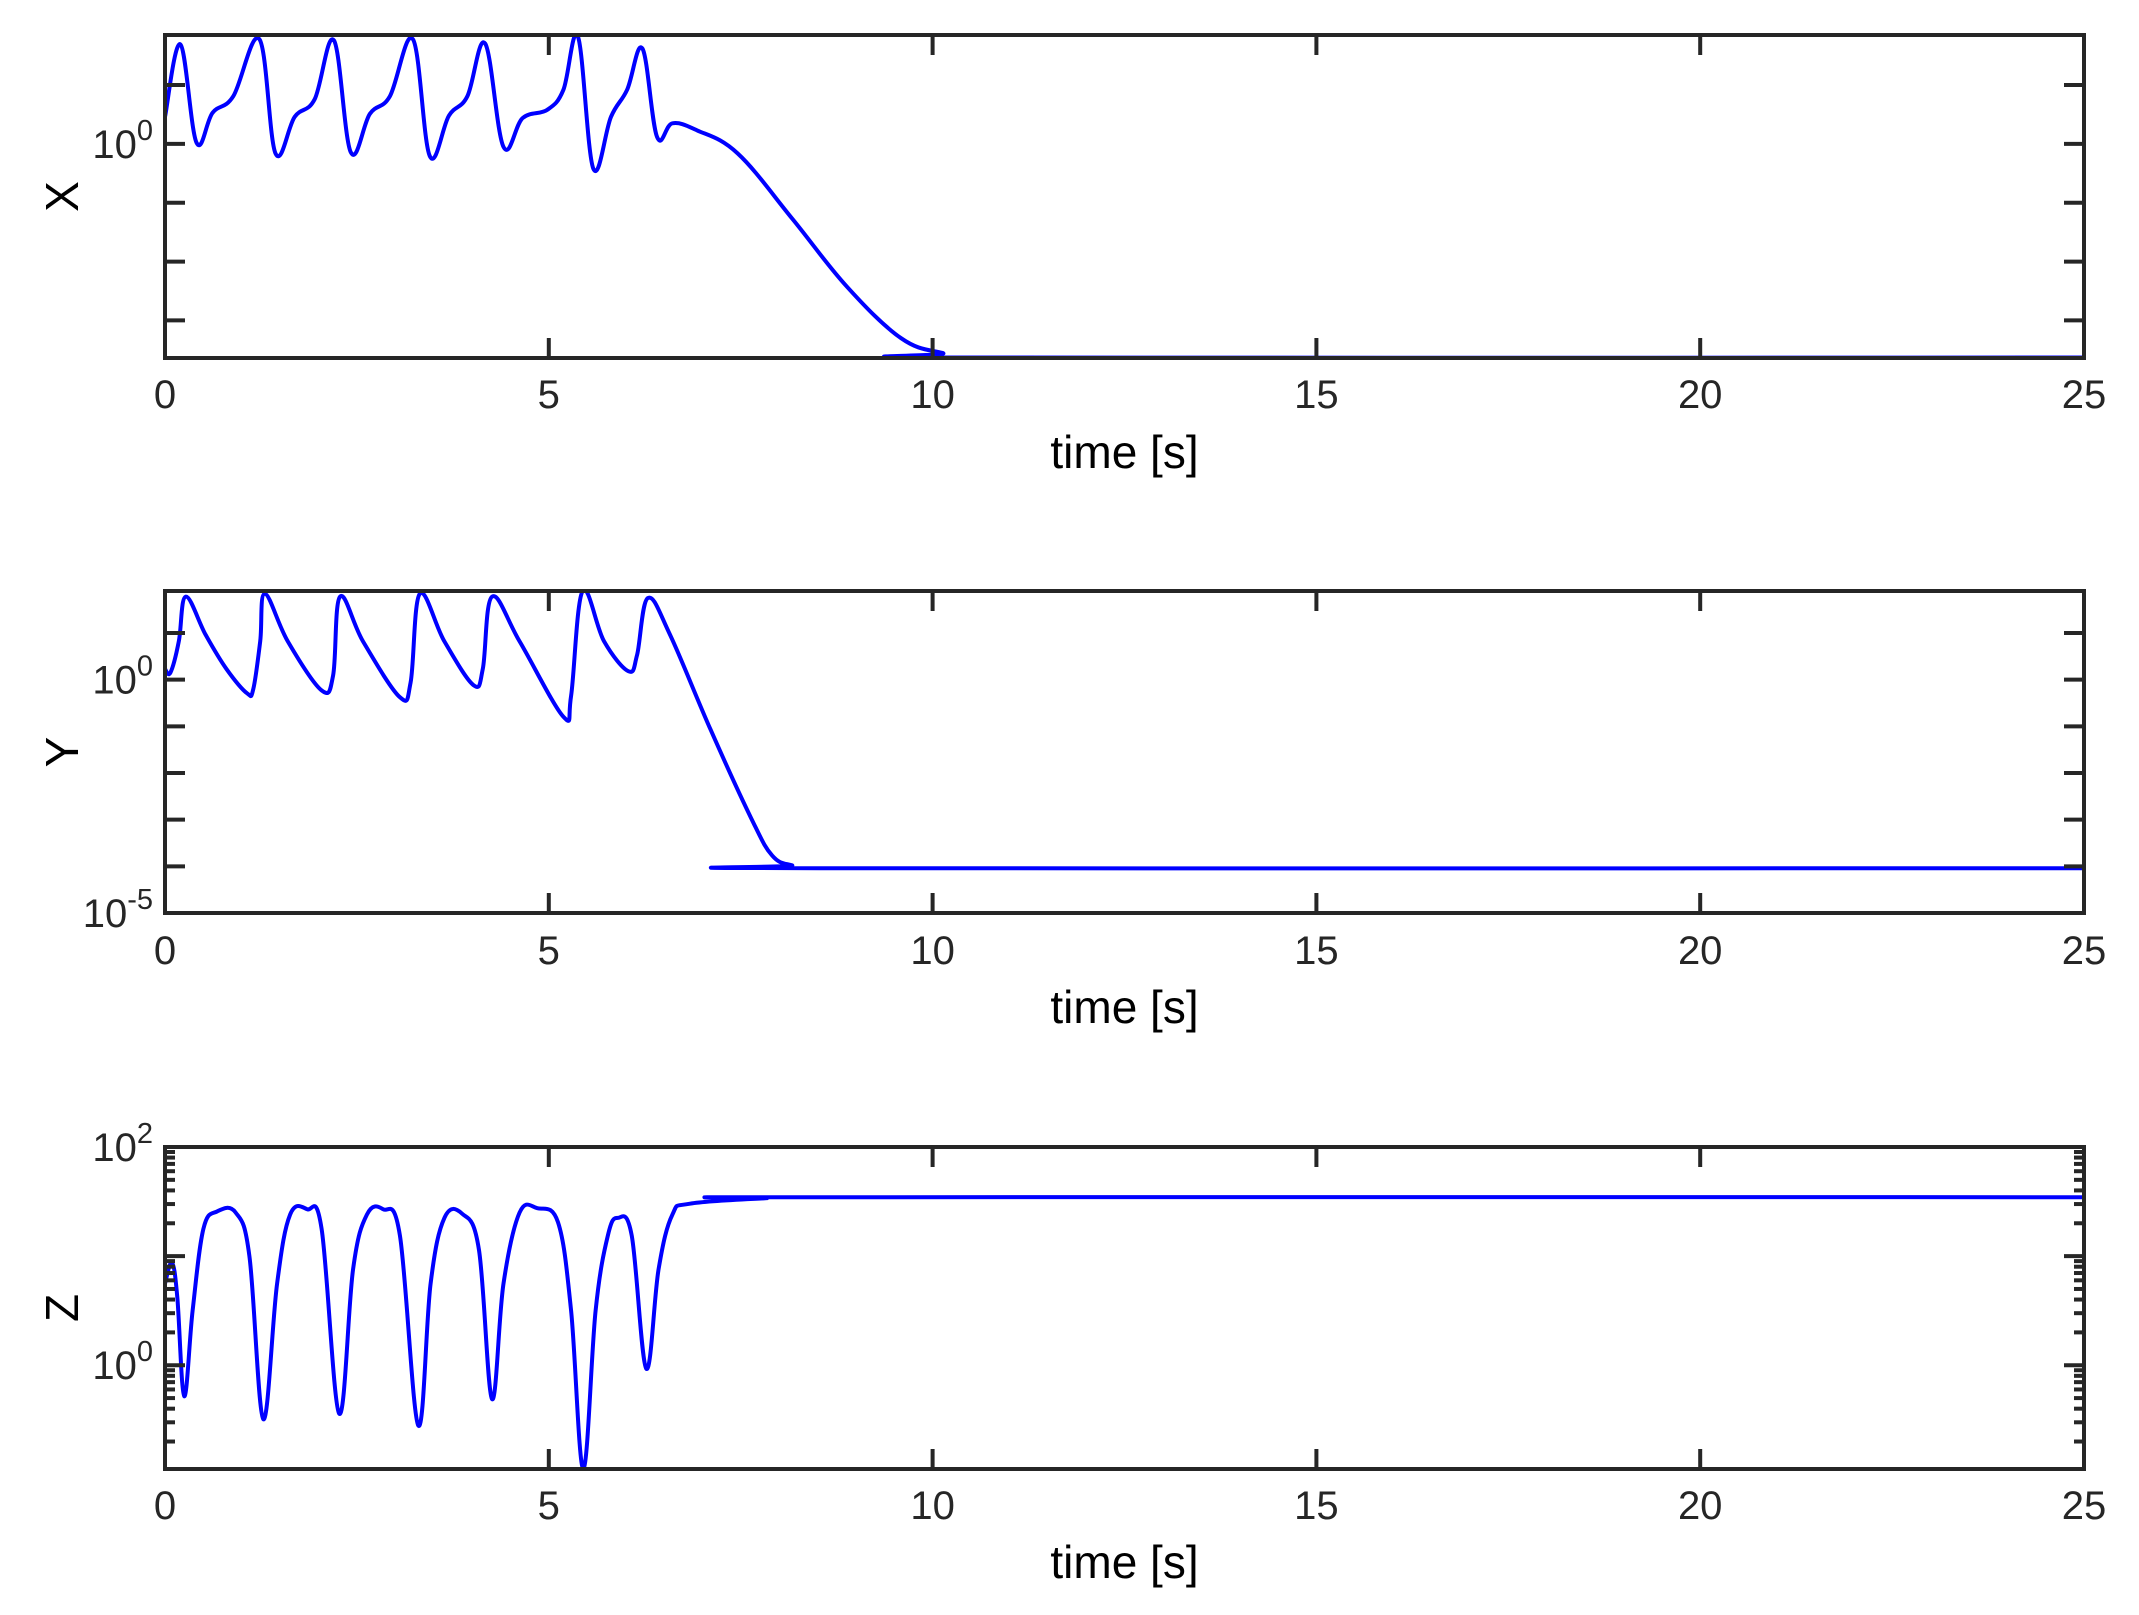 The image size is (2139, 1615). I want to click on y-axis-label: Z, so click(62, 1308).